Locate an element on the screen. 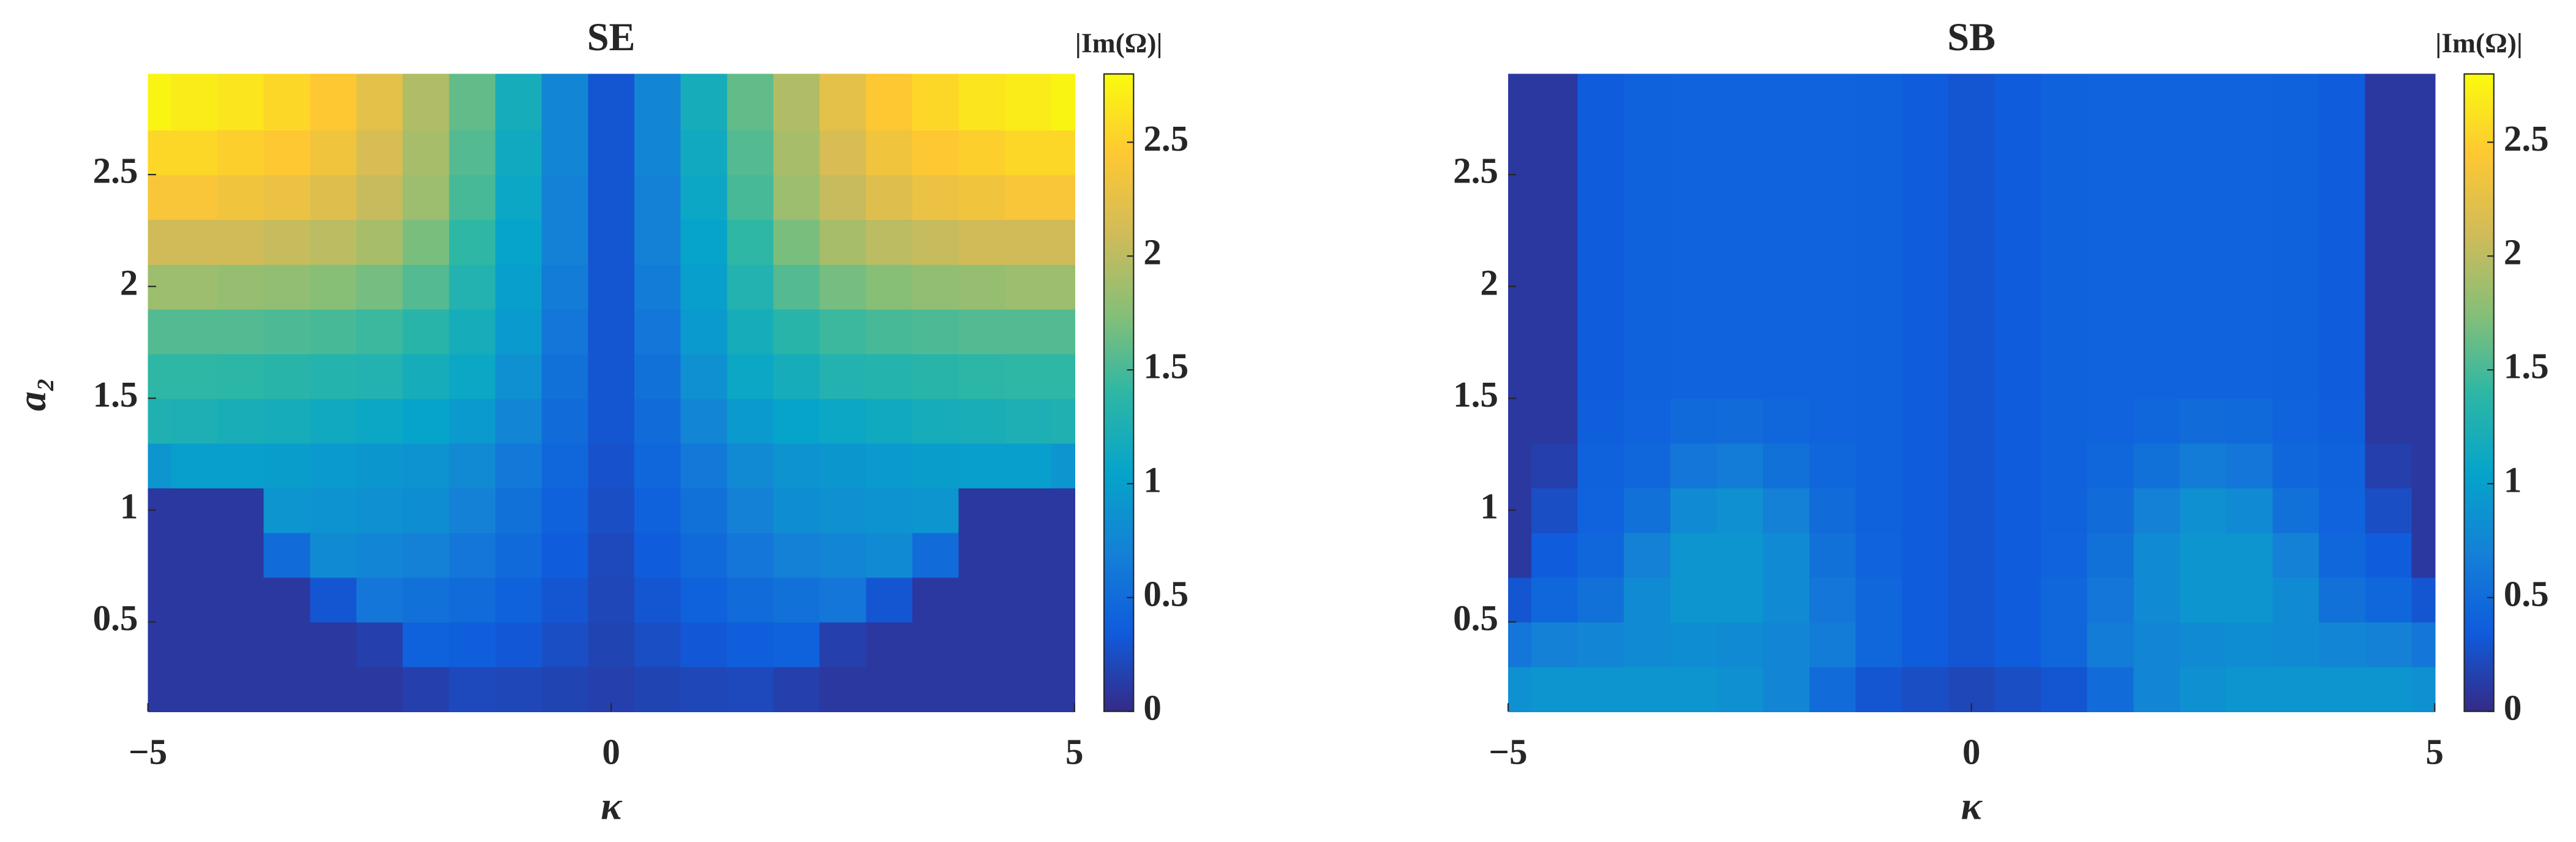 This screenshot has height=842, width=2576. colorbar-tick-label: 0 is located at coordinates (1152, 707).